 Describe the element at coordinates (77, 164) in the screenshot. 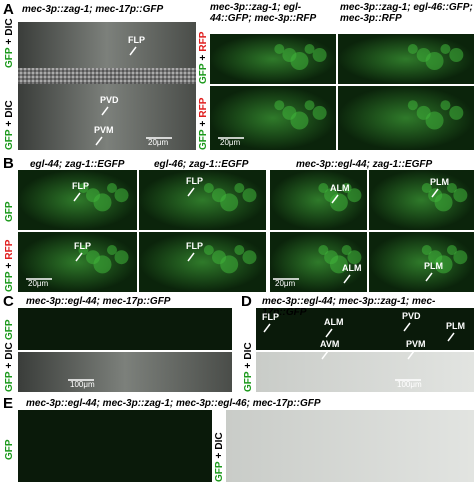

I see `panel-title: egl-44; zag-1::EGFP` at that location.